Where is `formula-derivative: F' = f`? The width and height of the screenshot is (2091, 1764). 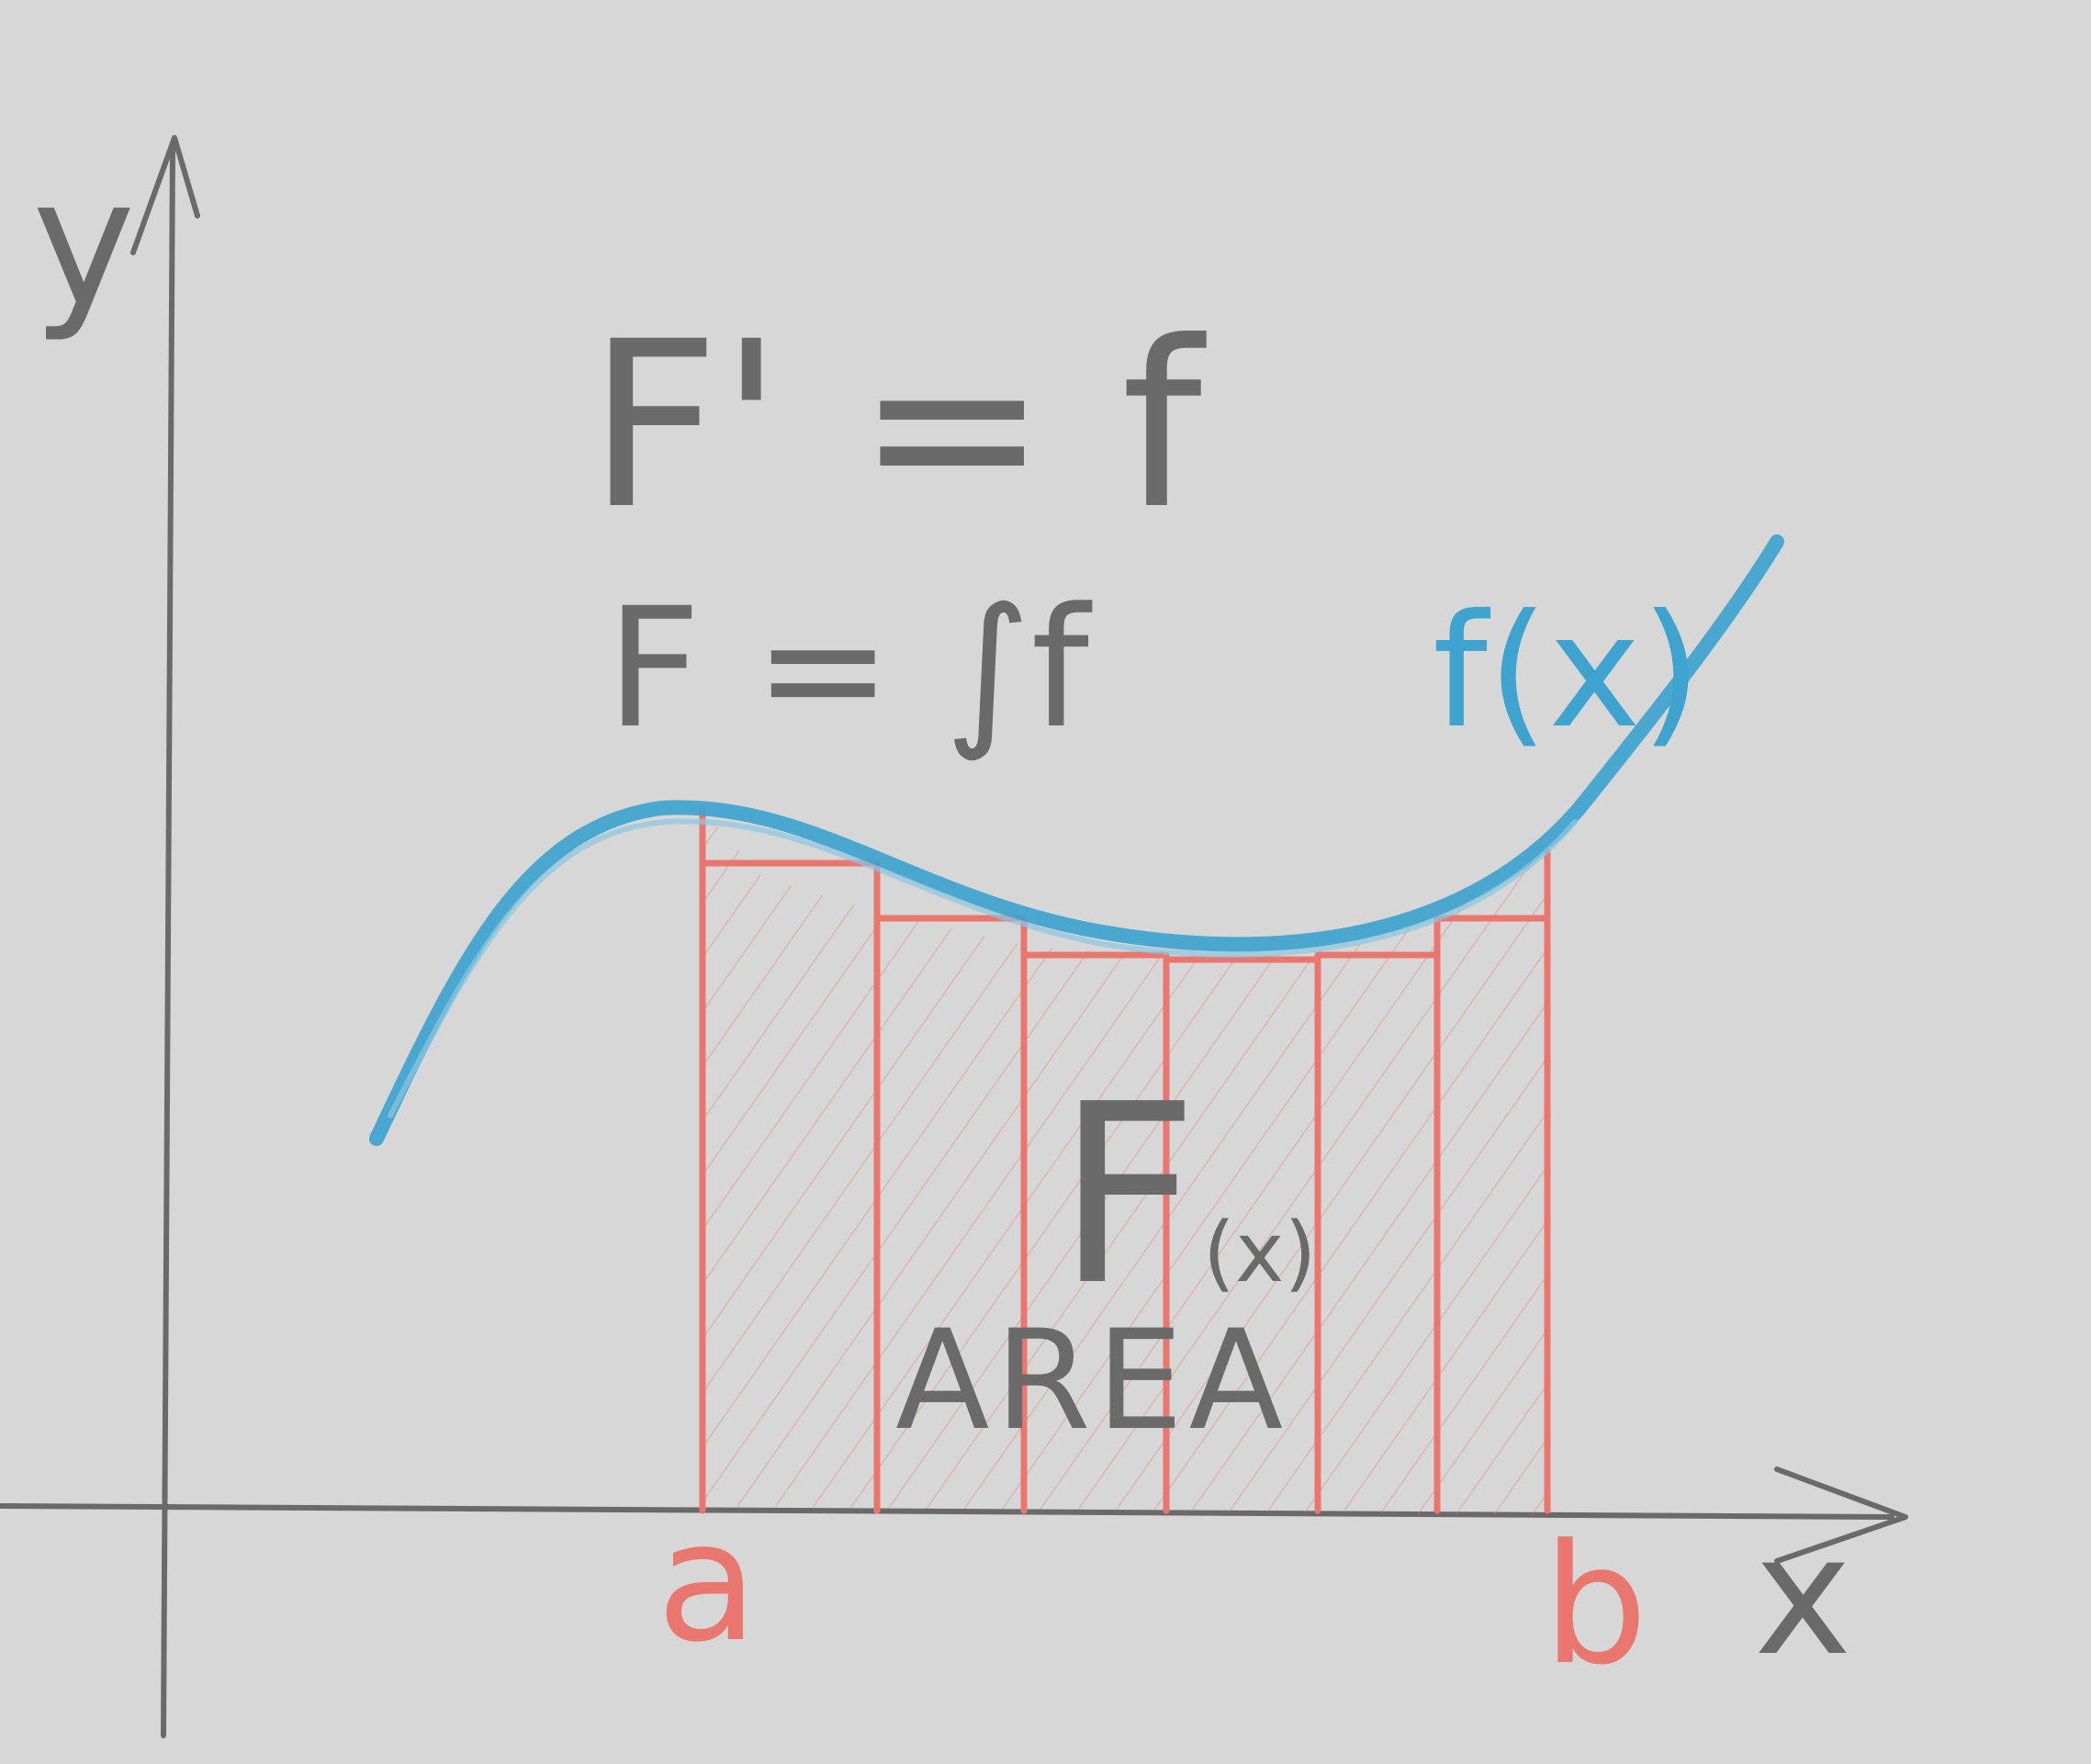 formula-derivative: F' = f is located at coordinates (897, 425).